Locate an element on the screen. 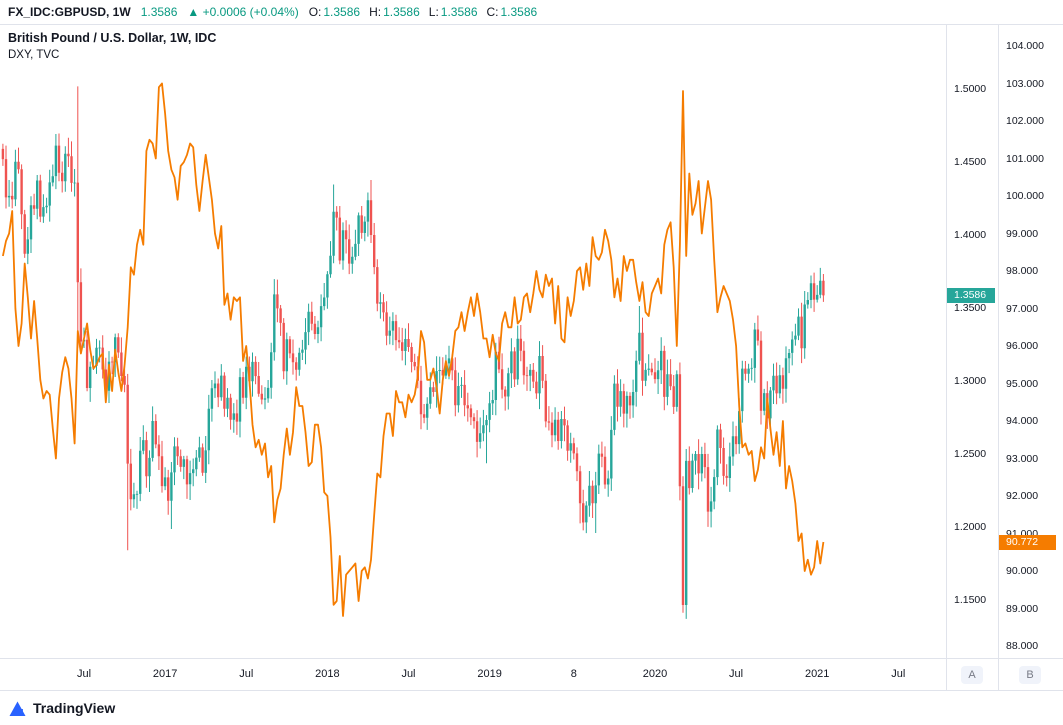 The height and width of the screenshot is (725, 1063). price-change: ▲ +0.0006 (+0.04%) is located at coordinates (242, 12).